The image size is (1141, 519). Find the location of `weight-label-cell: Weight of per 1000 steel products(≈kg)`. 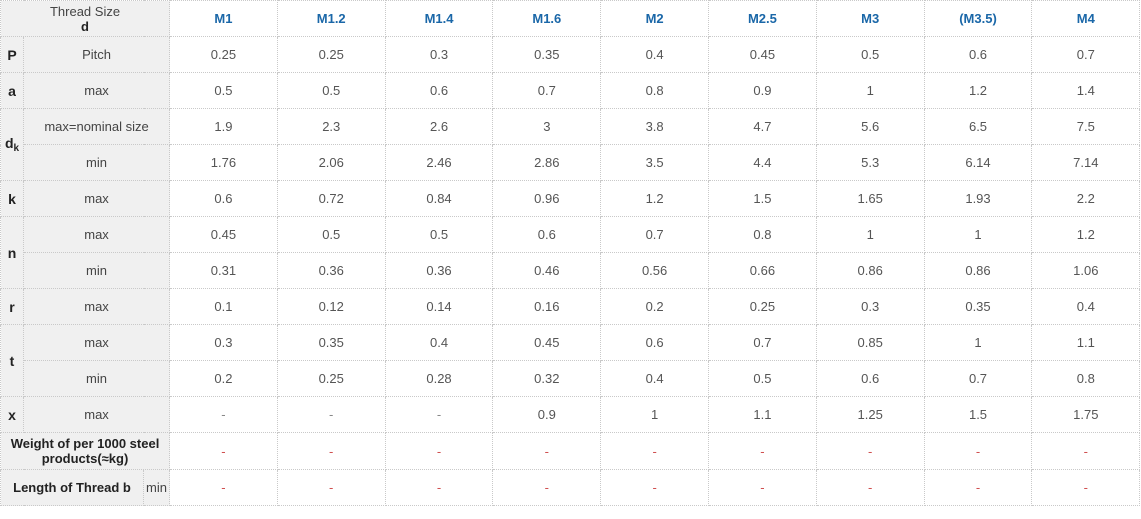

weight-label-cell: Weight of per 1000 steel products(≈kg) is located at coordinates (85, 451).